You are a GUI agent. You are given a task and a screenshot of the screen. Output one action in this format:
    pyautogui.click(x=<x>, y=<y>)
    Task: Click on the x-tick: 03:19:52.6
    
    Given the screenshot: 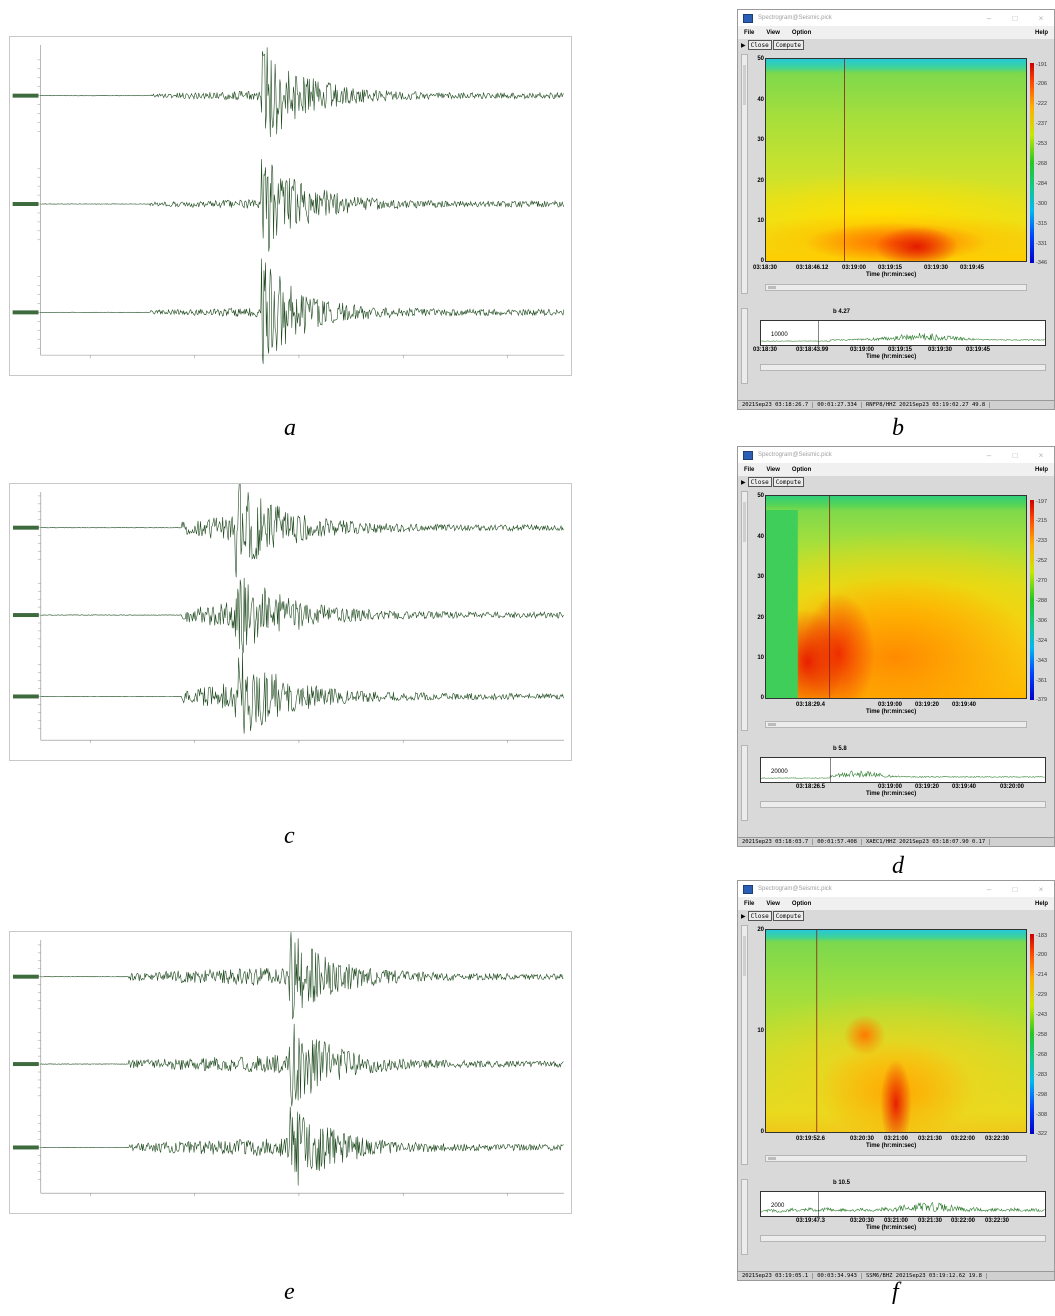 What is the action you would take?
    pyautogui.click(x=811, y=1139)
    